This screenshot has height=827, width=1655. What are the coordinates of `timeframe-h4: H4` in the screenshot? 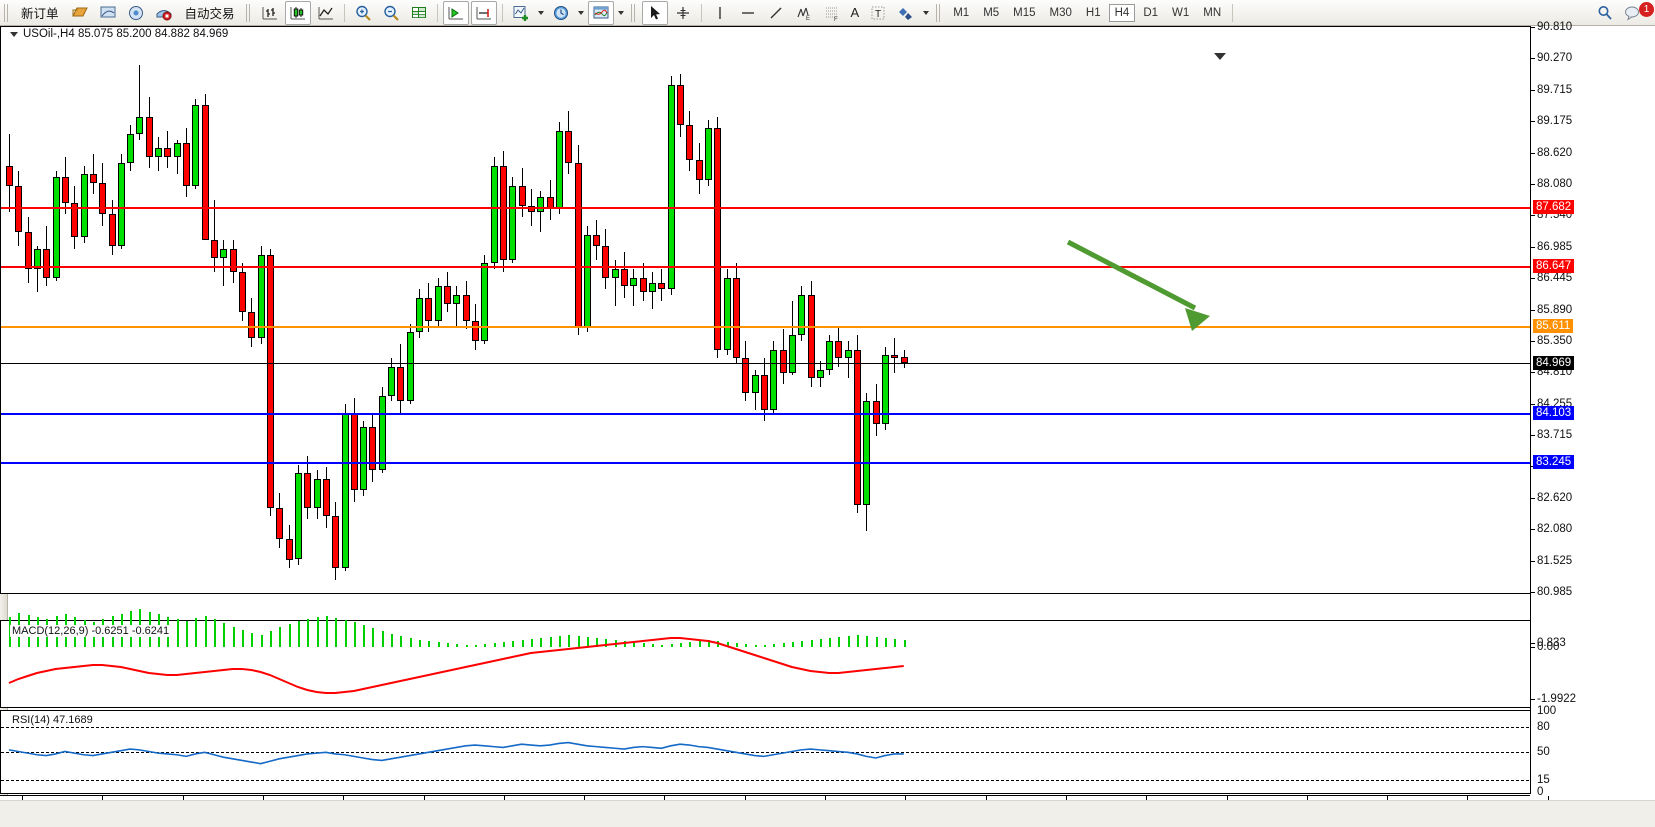 It's located at (1122, 12).